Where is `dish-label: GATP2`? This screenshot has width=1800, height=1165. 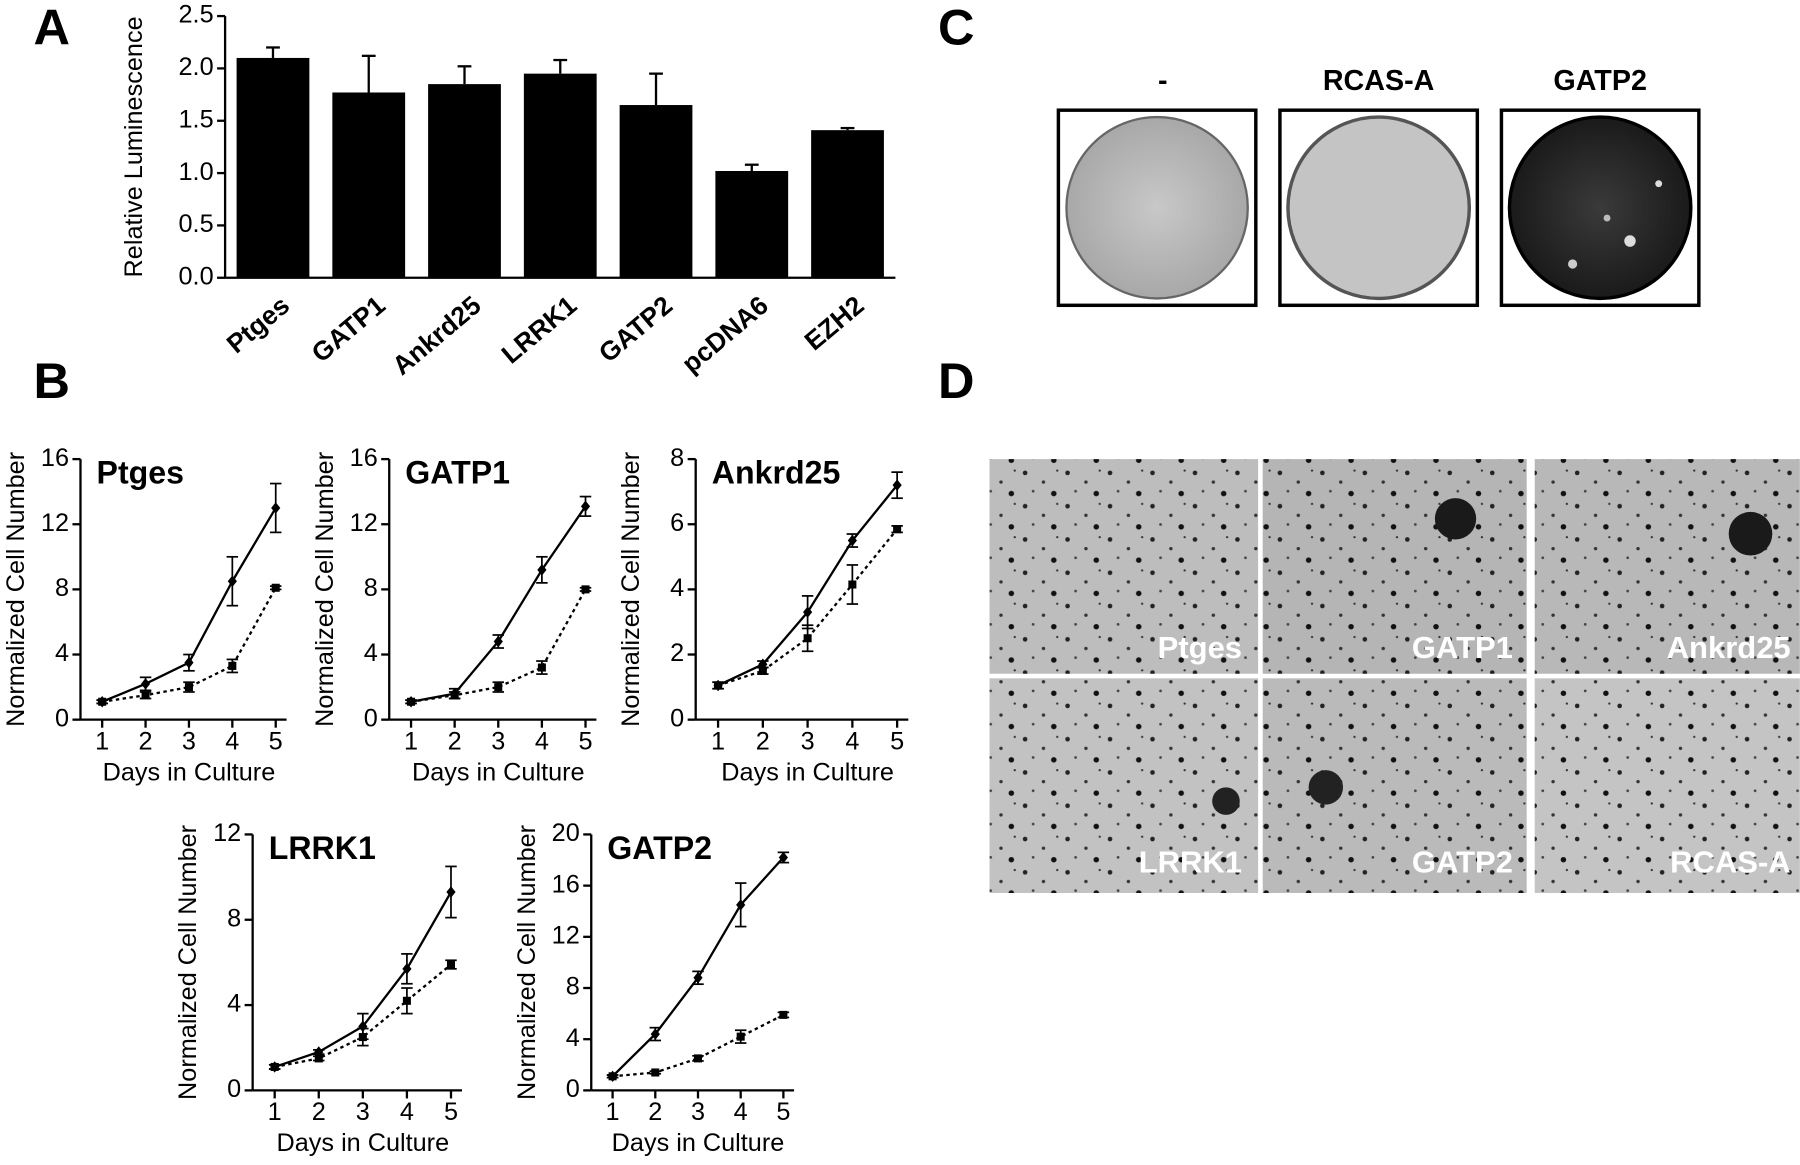
dish-label: GATP2 is located at coordinates (1600, 81).